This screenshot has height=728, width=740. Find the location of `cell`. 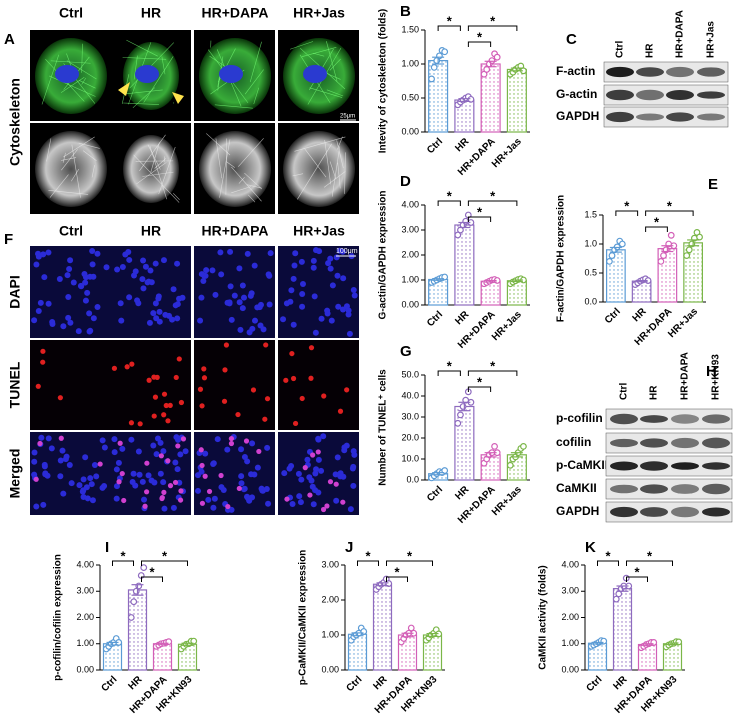

cell is located at coordinates (71, 169).